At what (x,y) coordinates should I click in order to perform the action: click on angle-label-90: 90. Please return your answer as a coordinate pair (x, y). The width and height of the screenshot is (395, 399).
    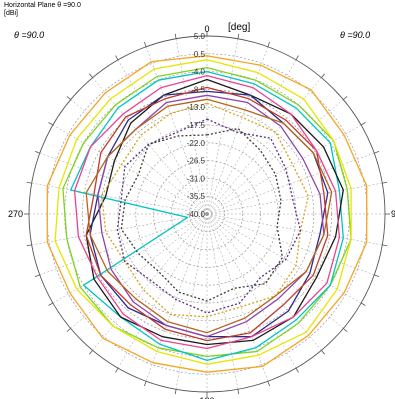
    Looking at the image, I should click on (393, 214).